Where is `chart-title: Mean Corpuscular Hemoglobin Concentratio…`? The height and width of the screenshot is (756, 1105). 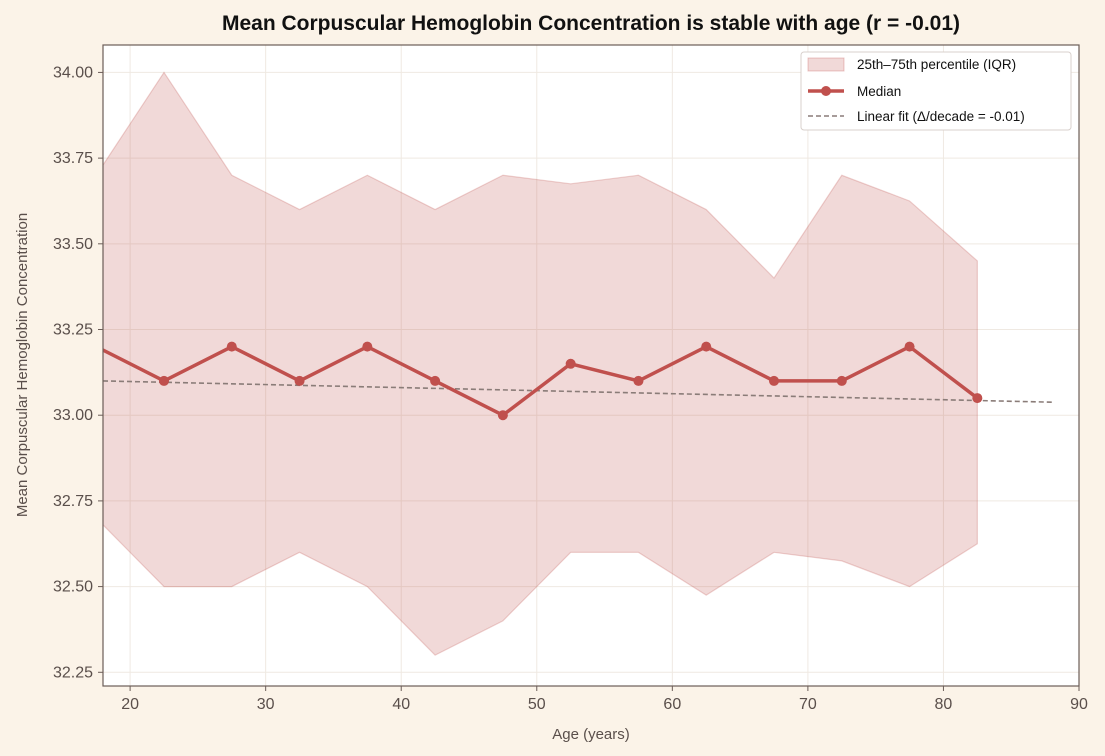
chart-title: Mean Corpuscular Hemoglobin Concentratio… is located at coordinates (591, 23).